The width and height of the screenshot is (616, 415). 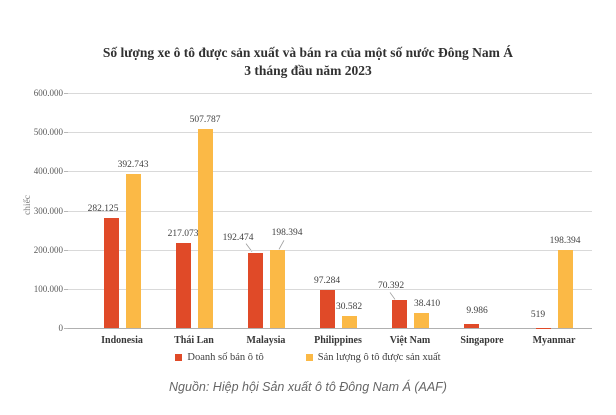 What do you see at coordinates (205, 120) in the screenshot?
I see `bar-value-label: 507.787` at bounding box center [205, 120].